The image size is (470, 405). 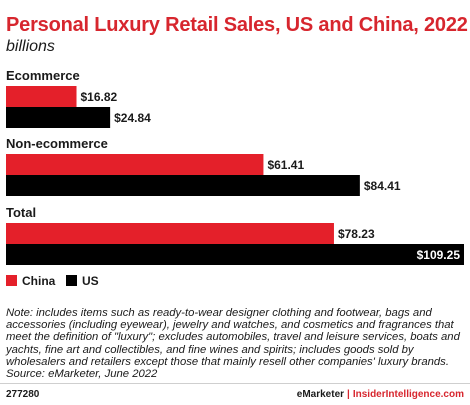 What do you see at coordinates (99, 97) in the screenshot?
I see `value-label-china-ecommerce: $16.82` at bounding box center [99, 97].